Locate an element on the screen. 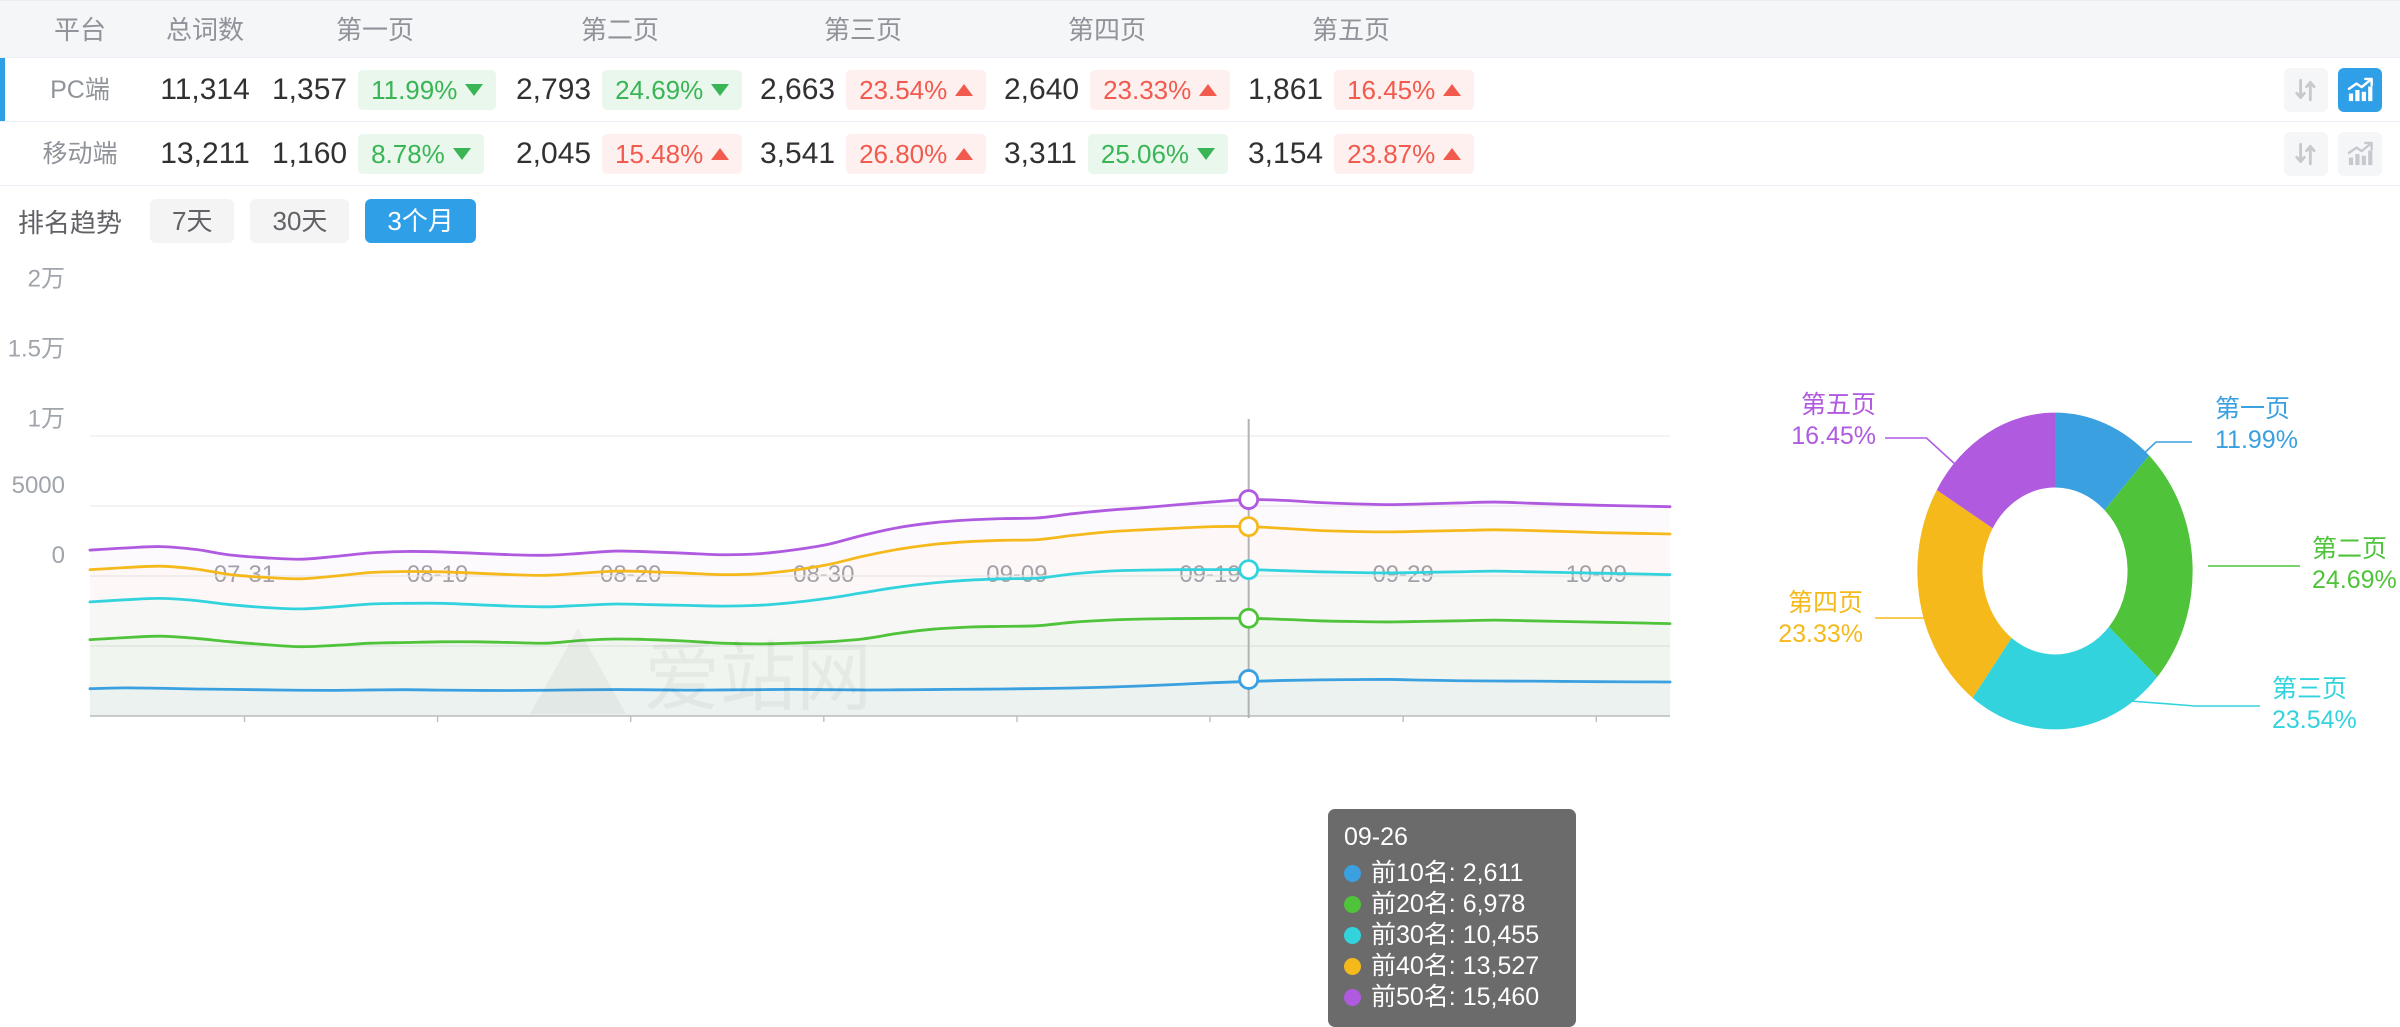 The height and width of the screenshot is (1027, 2400). page-pct-badge: 24.69% is located at coordinates (672, 90).